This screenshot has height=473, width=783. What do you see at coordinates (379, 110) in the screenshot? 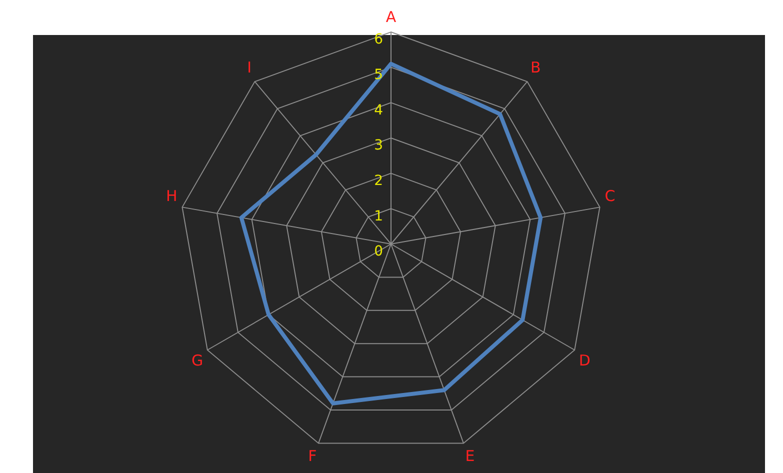
I see `y-tick-label: 4` at bounding box center [379, 110].